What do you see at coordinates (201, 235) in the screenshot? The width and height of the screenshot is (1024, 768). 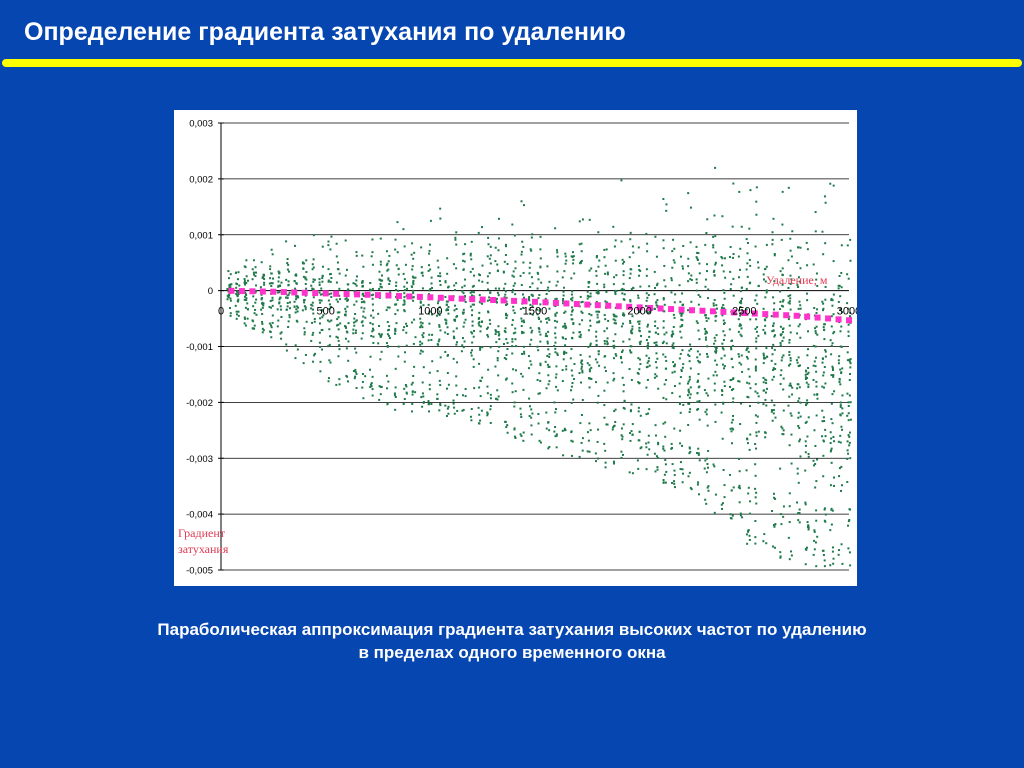 I see `y-tick-label: 0,001` at bounding box center [201, 235].